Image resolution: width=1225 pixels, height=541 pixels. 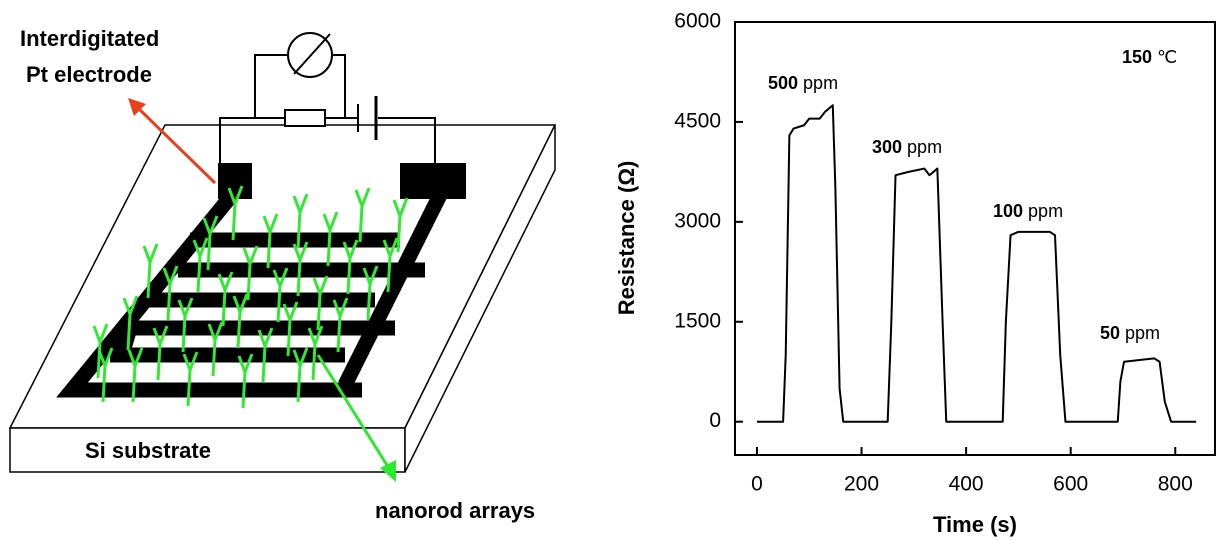 I want to click on x-tick-label: 600, so click(x=1070, y=484).